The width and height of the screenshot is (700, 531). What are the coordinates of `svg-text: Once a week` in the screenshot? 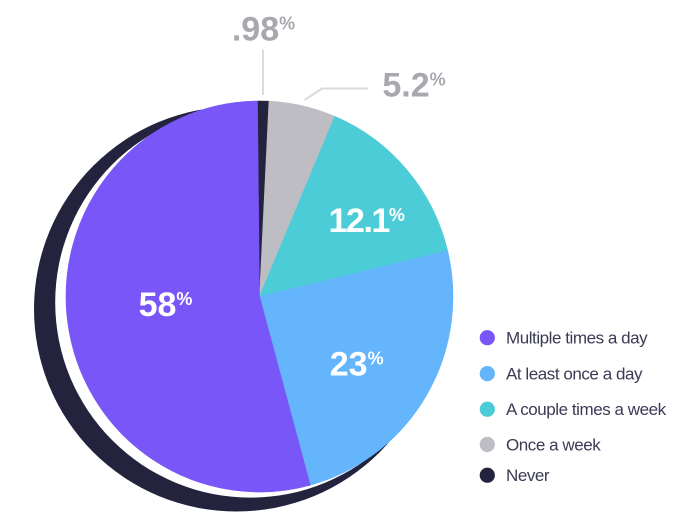 It's located at (553, 444).